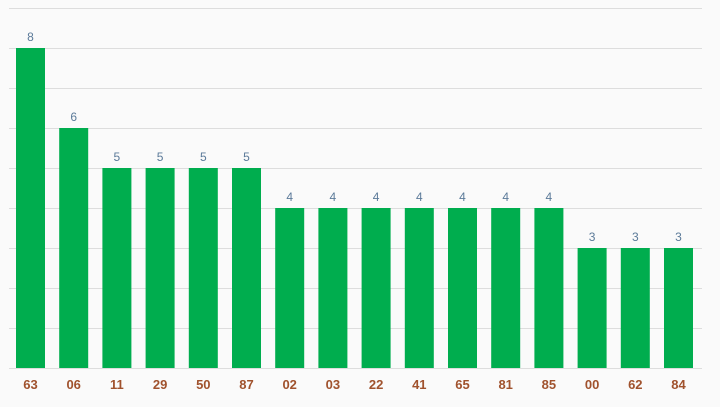  I want to click on x-tick-label-03: 03, so click(333, 384).